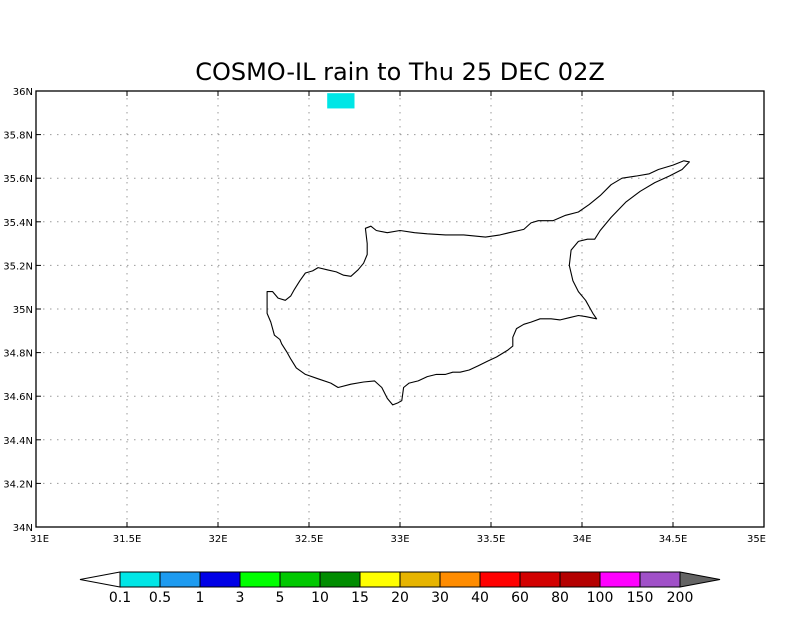  What do you see at coordinates (600, 598) in the screenshot?
I see `colorbar-label: 100` at bounding box center [600, 598].